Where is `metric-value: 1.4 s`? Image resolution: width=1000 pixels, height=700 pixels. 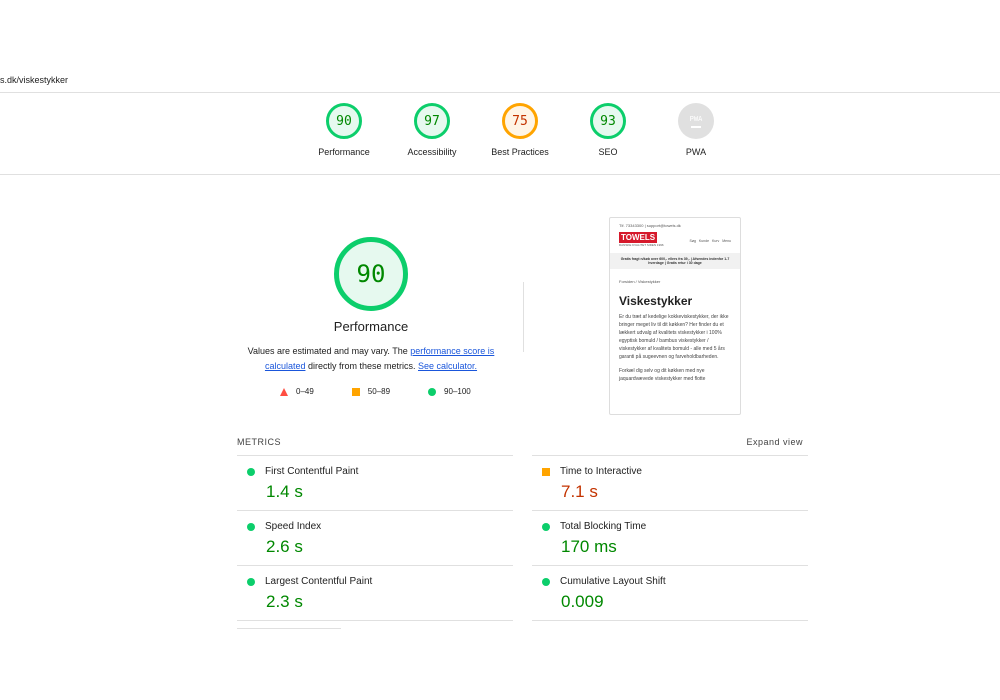
metric-value: 1.4 s is located at coordinates (284, 491).